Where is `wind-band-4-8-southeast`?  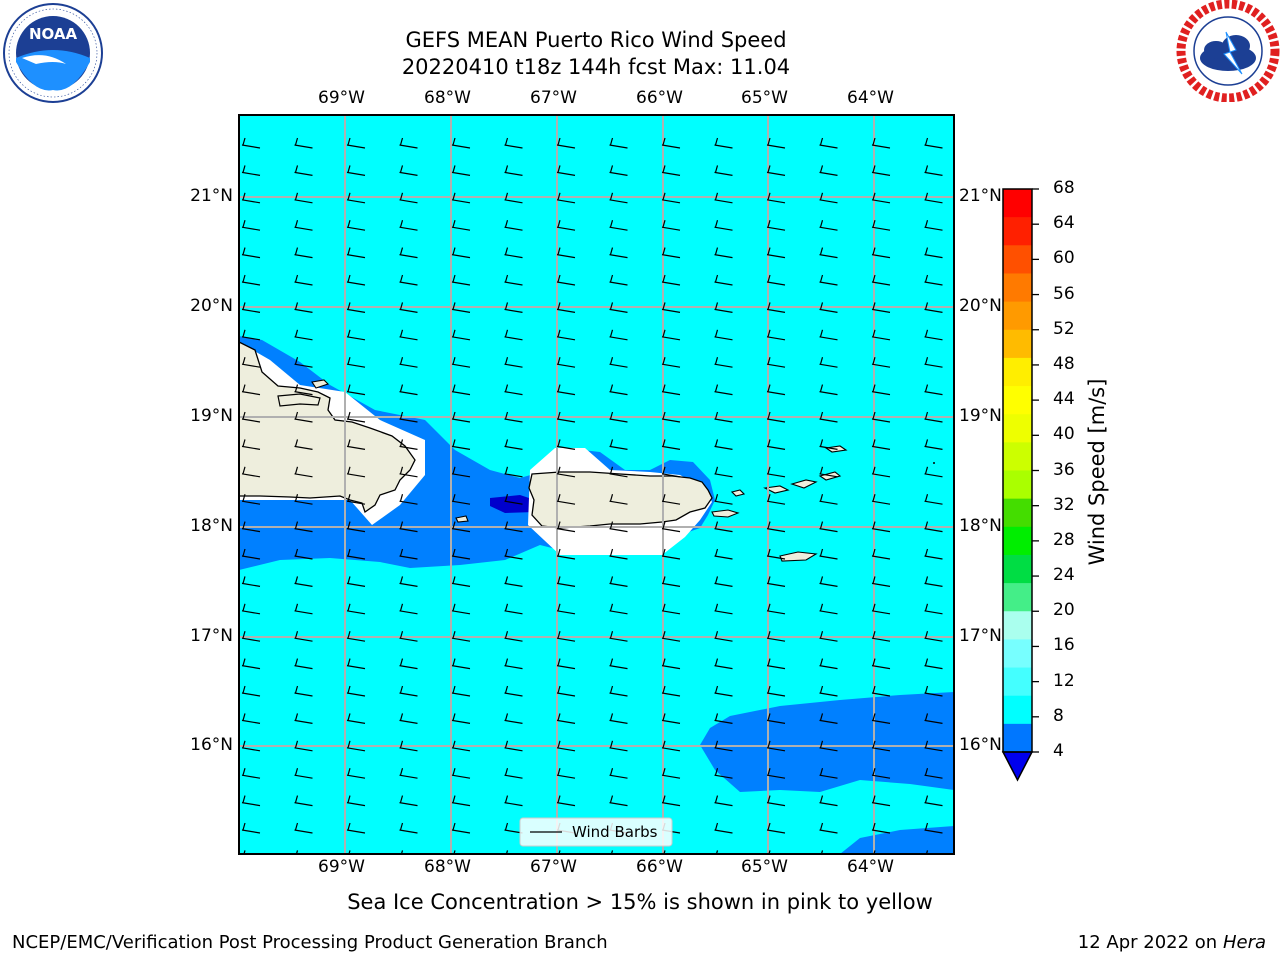
wind-band-4-8-southeast is located at coordinates (827, 742).